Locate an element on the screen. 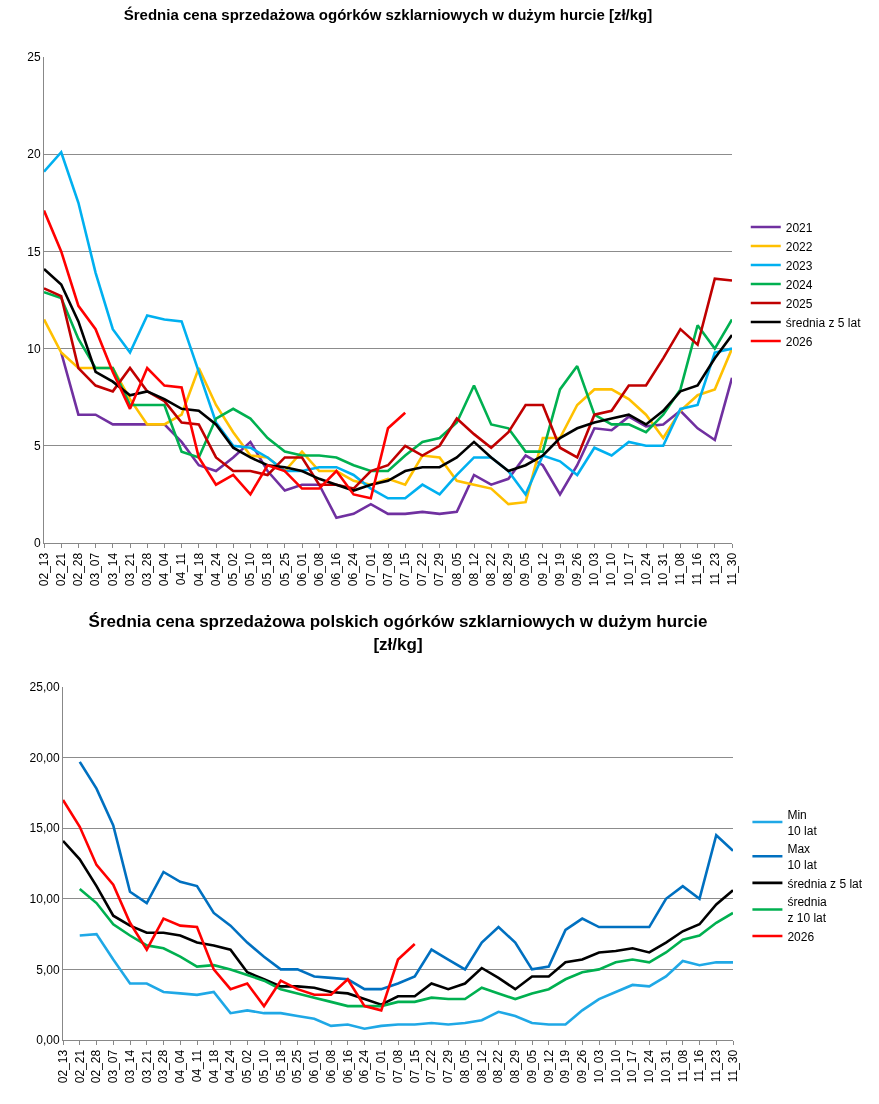 The image size is (879, 1104). y-tick-label: 5,00 is located at coordinates (48, 969).